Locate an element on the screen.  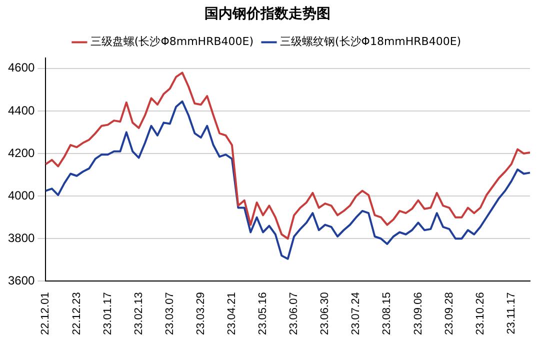
y-tick-label: 3600 is located at coordinates (22, 280).